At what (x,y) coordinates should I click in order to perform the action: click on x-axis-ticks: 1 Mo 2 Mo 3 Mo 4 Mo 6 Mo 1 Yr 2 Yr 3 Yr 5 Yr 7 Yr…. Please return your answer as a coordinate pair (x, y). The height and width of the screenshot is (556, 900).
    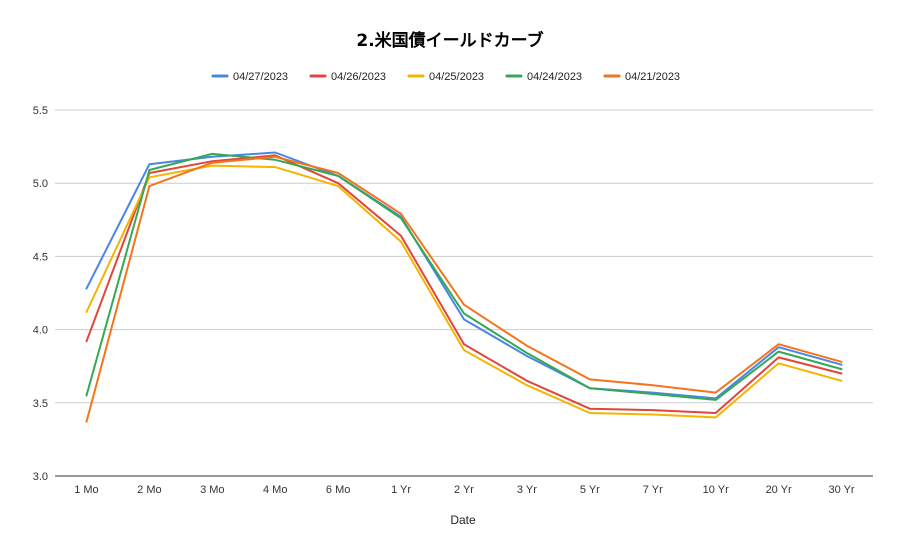
    Looking at the image, I should click on (464, 490).